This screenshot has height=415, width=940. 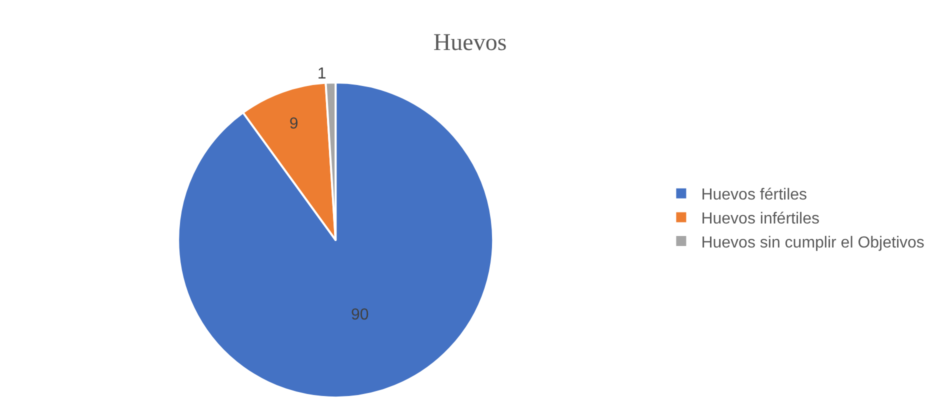 What do you see at coordinates (470, 43) in the screenshot?
I see `chart-title: Huevos` at bounding box center [470, 43].